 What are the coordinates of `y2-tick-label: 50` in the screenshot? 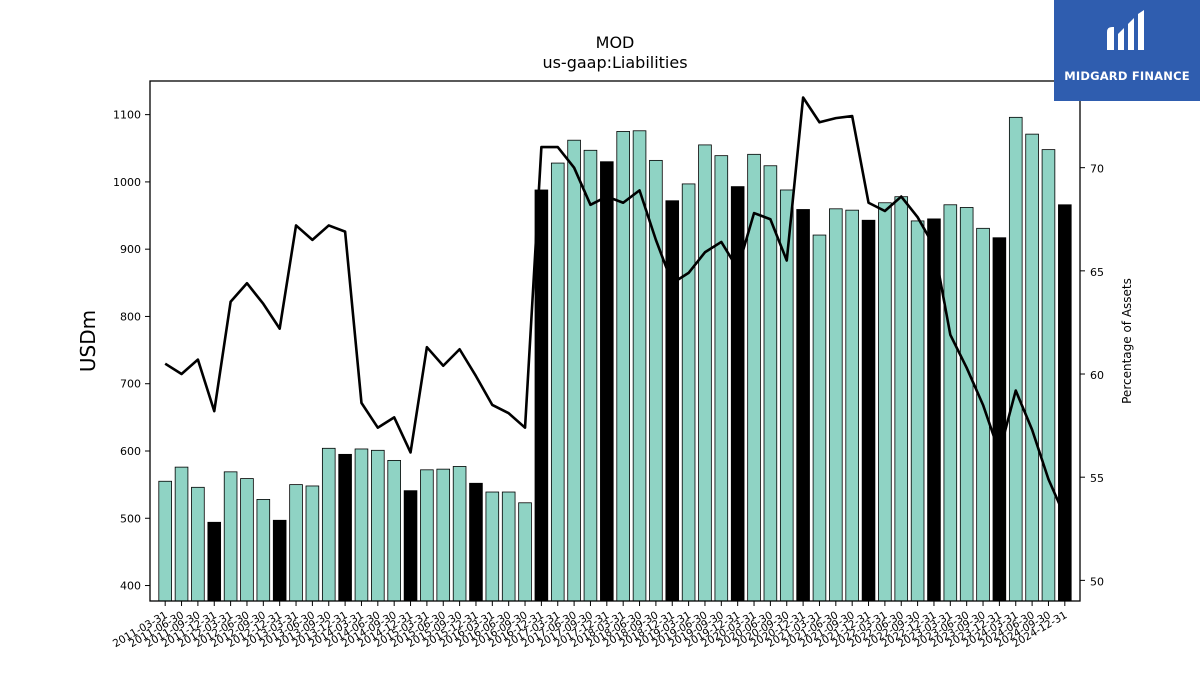 It's located at (1097, 581).